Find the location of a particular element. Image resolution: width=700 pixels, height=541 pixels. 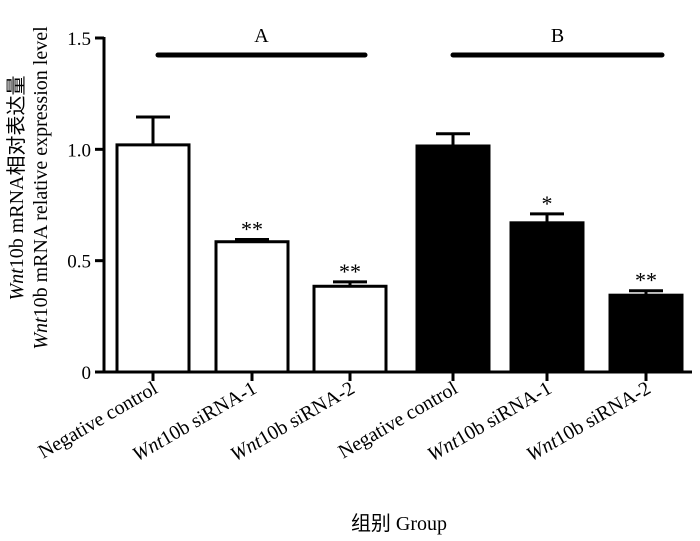

y-axis-label-line1-rest: 10b mRNA相对表达量 is located at coordinates (16, 171).